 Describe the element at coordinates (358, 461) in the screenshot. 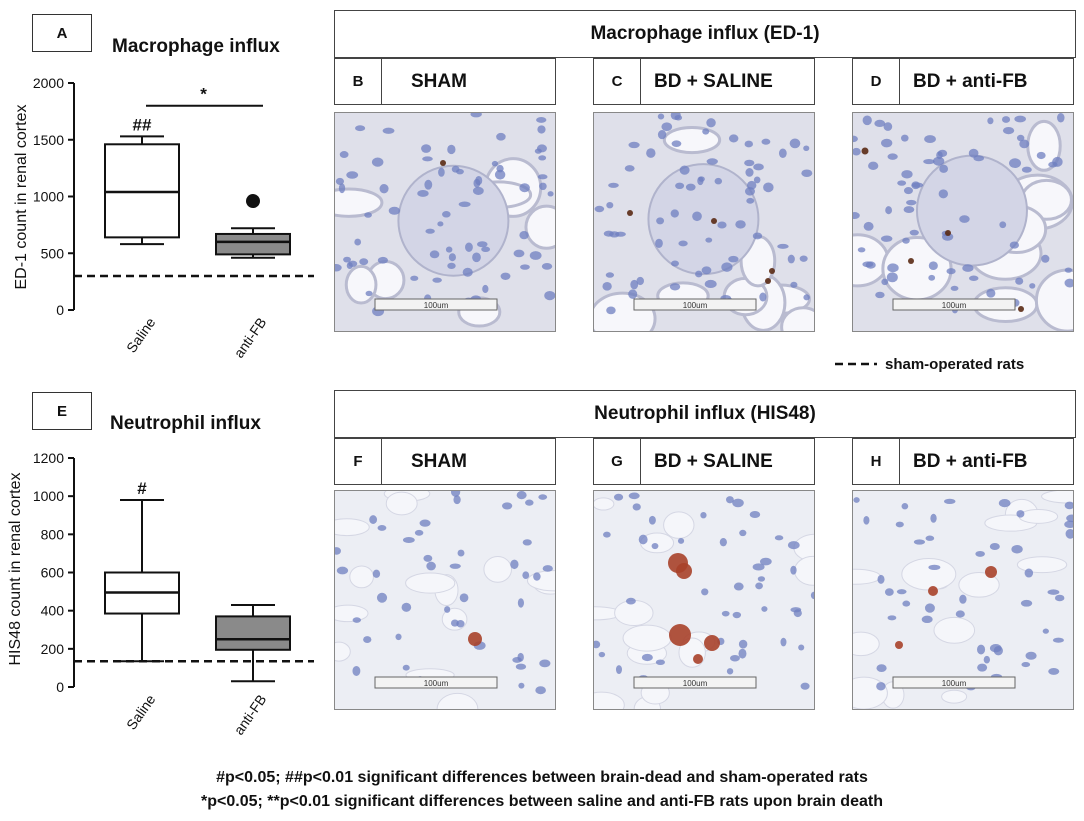

I see `panel-letter-f: F` at that location.